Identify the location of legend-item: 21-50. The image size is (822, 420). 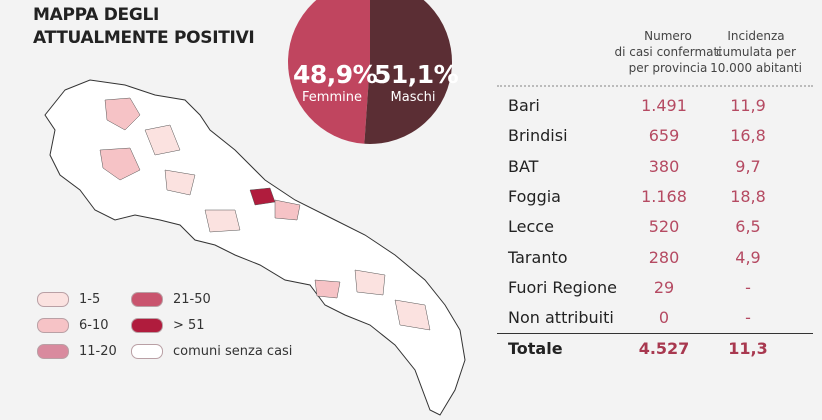
(171, 299).